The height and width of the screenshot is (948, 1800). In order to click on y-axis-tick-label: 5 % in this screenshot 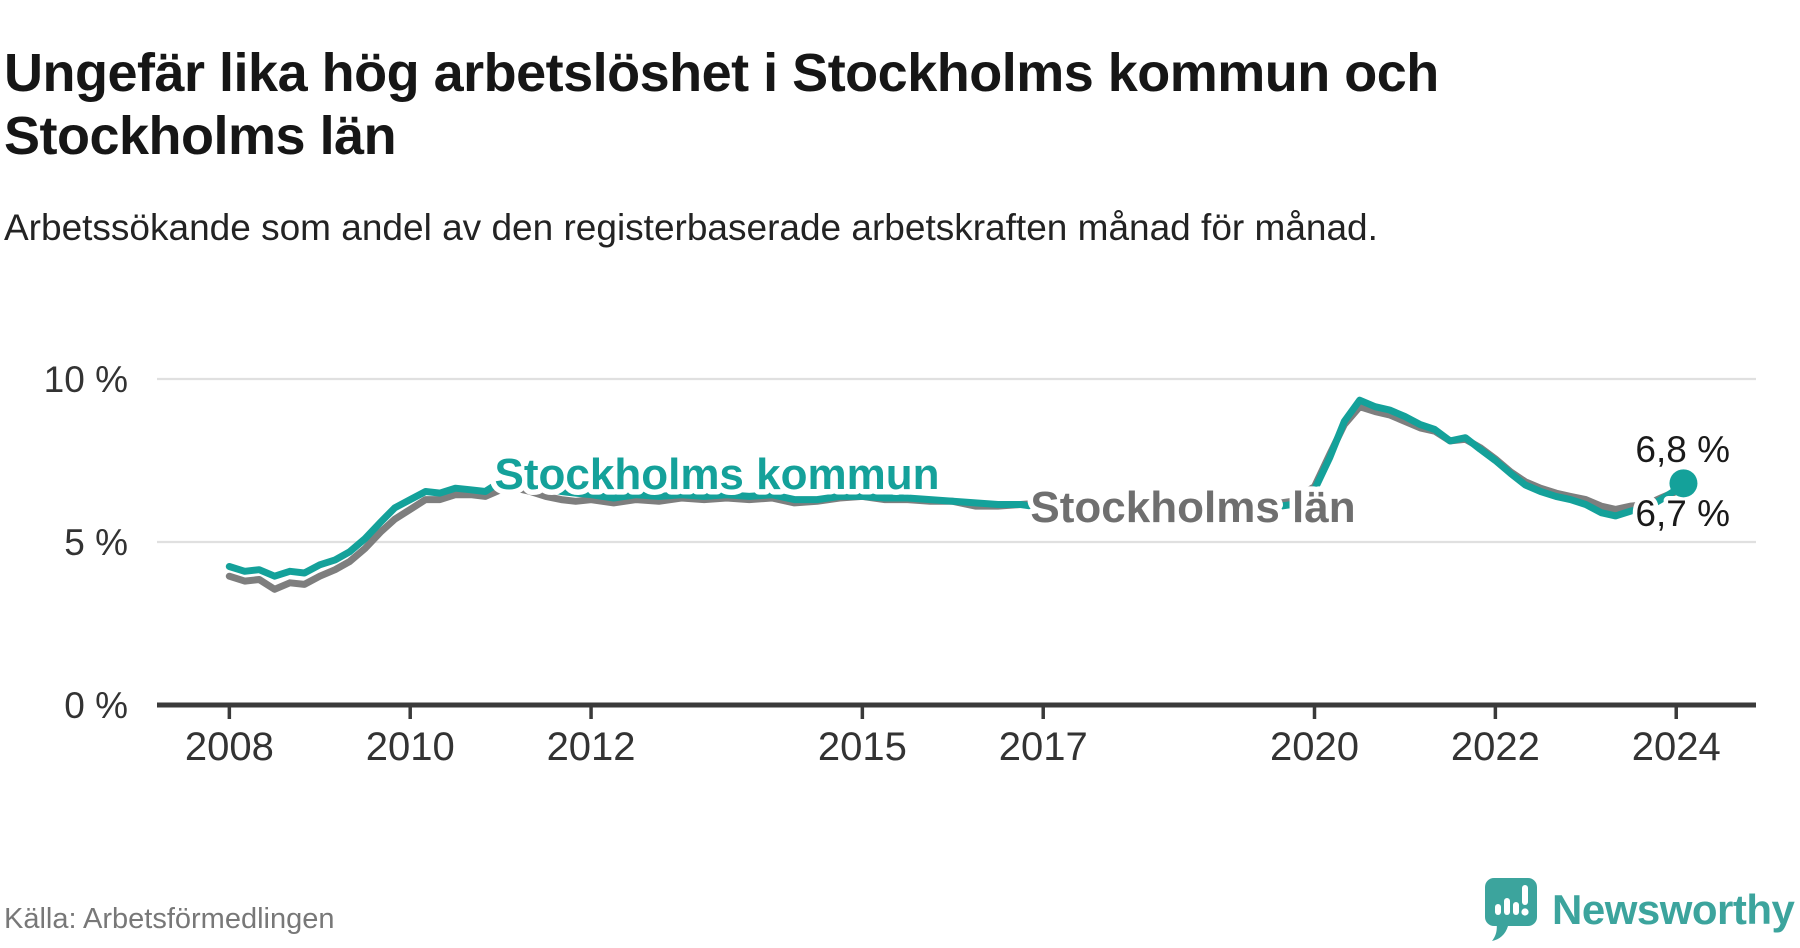, I will do `click(96, 542)`.